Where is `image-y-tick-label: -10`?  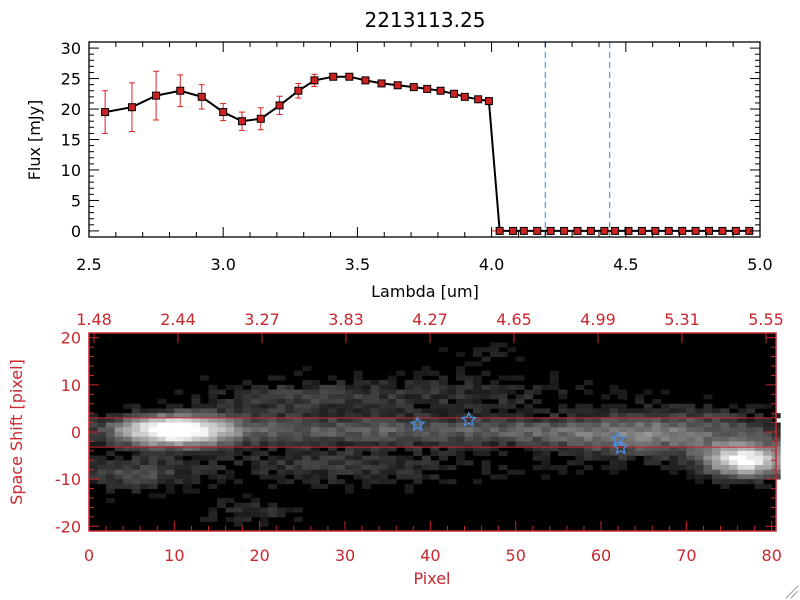 image-y-tick-label: -10 is located at coordinates (68, 479).